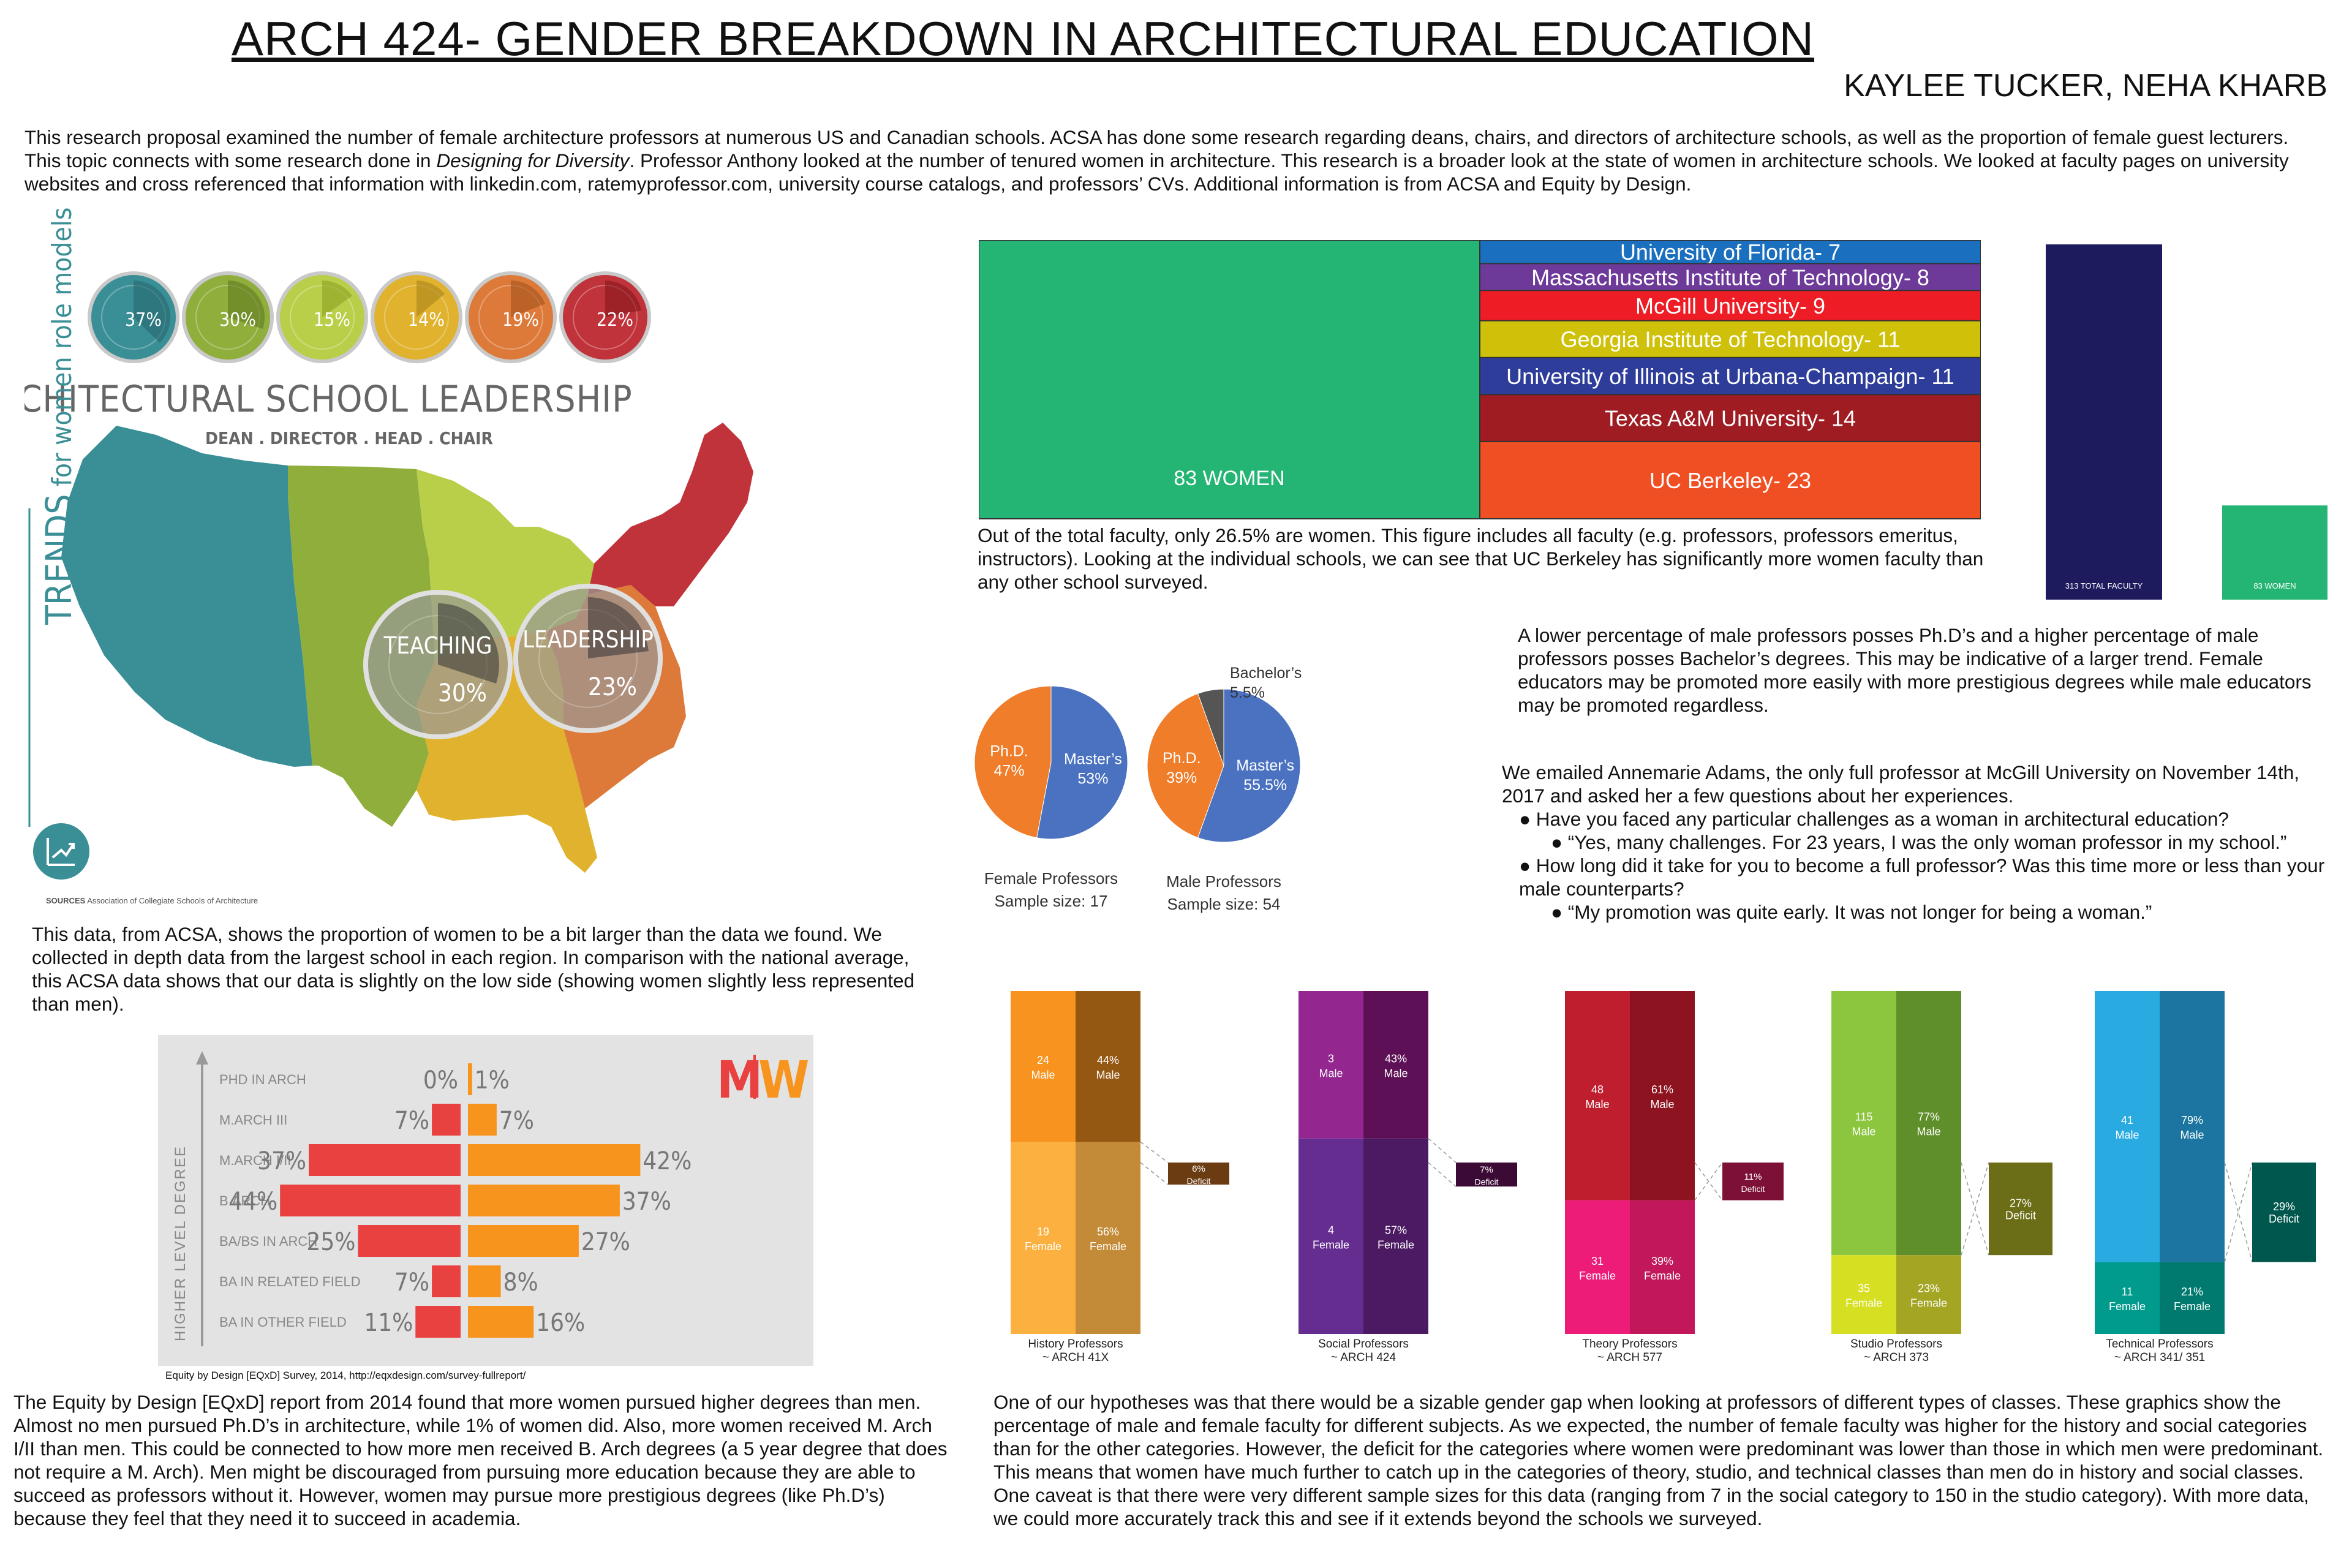 The image size is (2352, 1568). Describe the element at coordinates (1896, 1345) in the screenshot. I see `subject-name: Studio Professors` at that location.